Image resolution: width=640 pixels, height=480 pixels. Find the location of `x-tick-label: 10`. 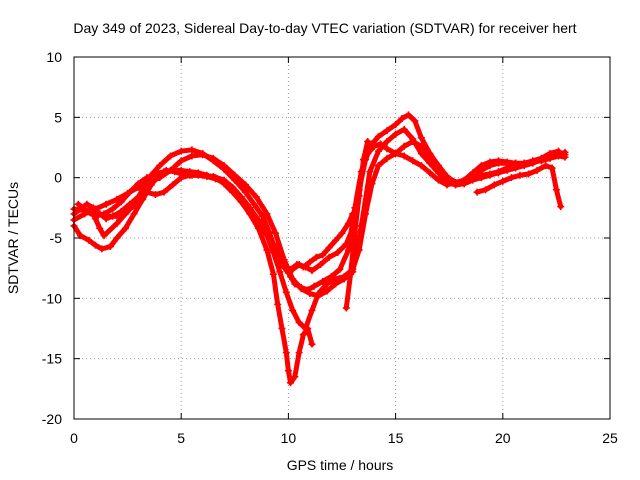

x-tick-label: 10 is located at coordinates (289, 438).